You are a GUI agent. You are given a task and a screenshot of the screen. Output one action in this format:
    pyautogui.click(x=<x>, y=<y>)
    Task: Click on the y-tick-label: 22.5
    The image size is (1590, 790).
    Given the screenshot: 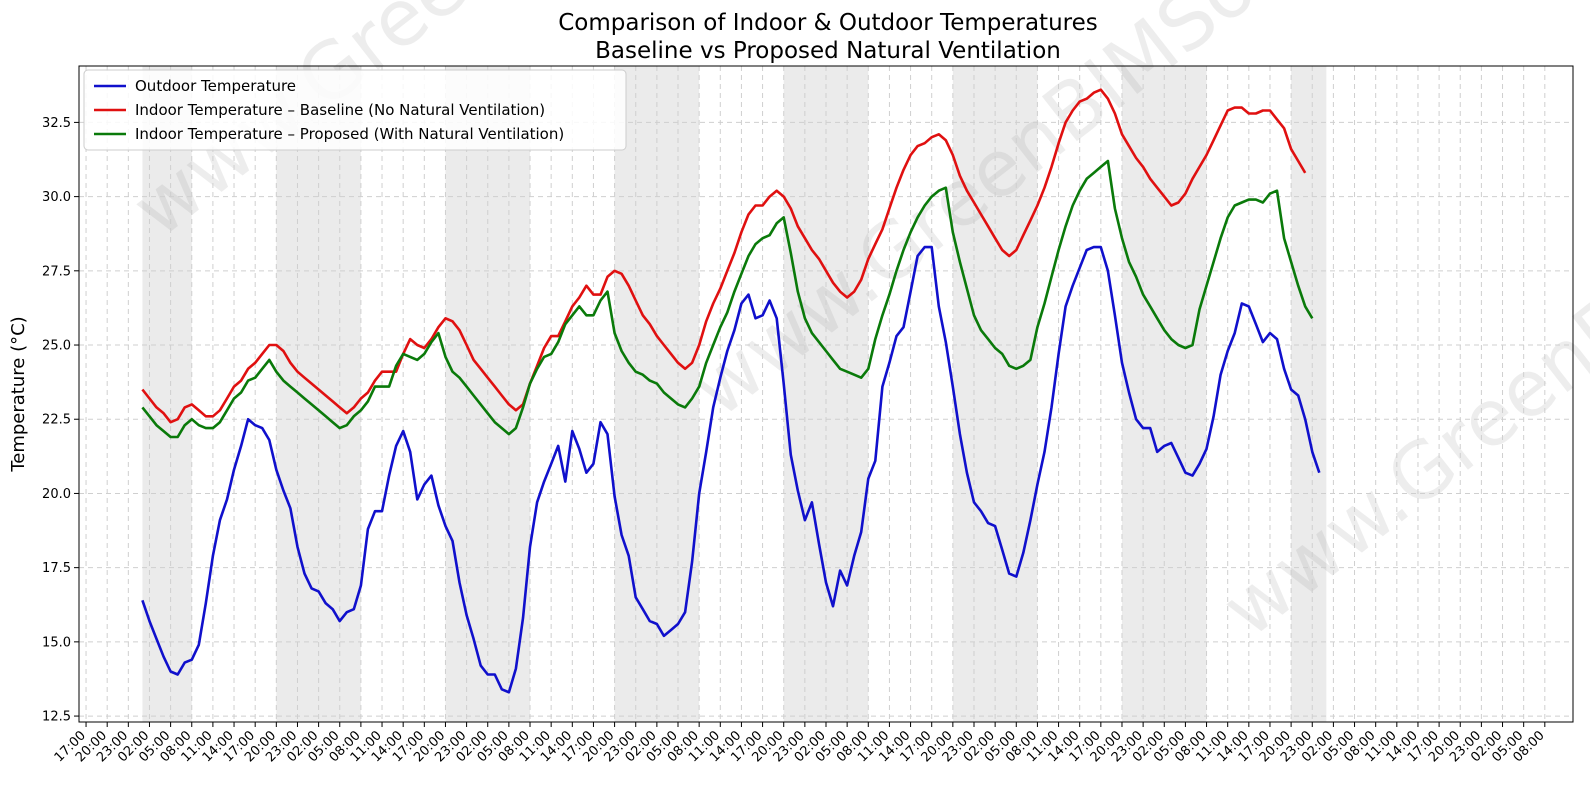 What is the action you would take?
    pyautogui.click(x=56, y=420)
    